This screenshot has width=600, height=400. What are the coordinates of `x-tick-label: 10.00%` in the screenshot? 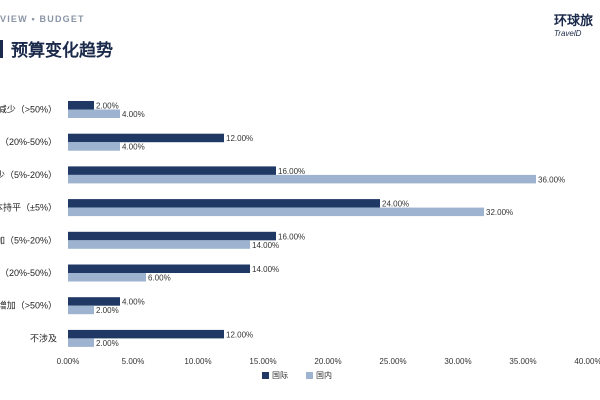 It's located at (197, 361).